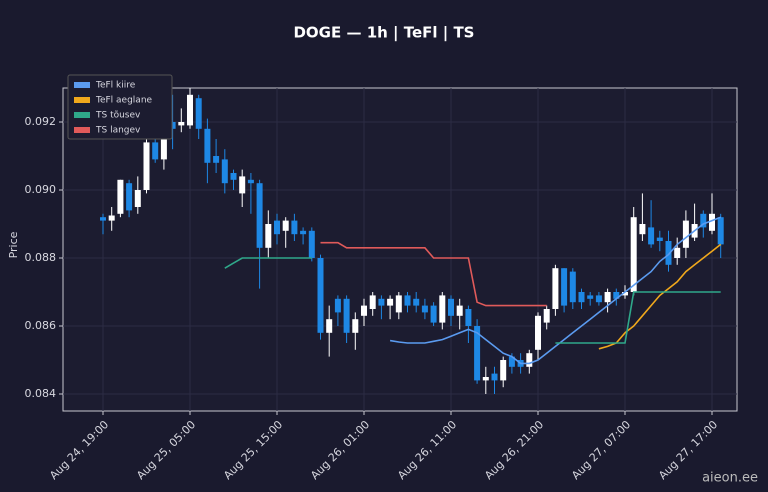 This screenshot has width=768, height=492. What do you see at coordinates (13, 244) in the screenshot?
I see `y-axis-label: Price` at bounding box center [13, 244].